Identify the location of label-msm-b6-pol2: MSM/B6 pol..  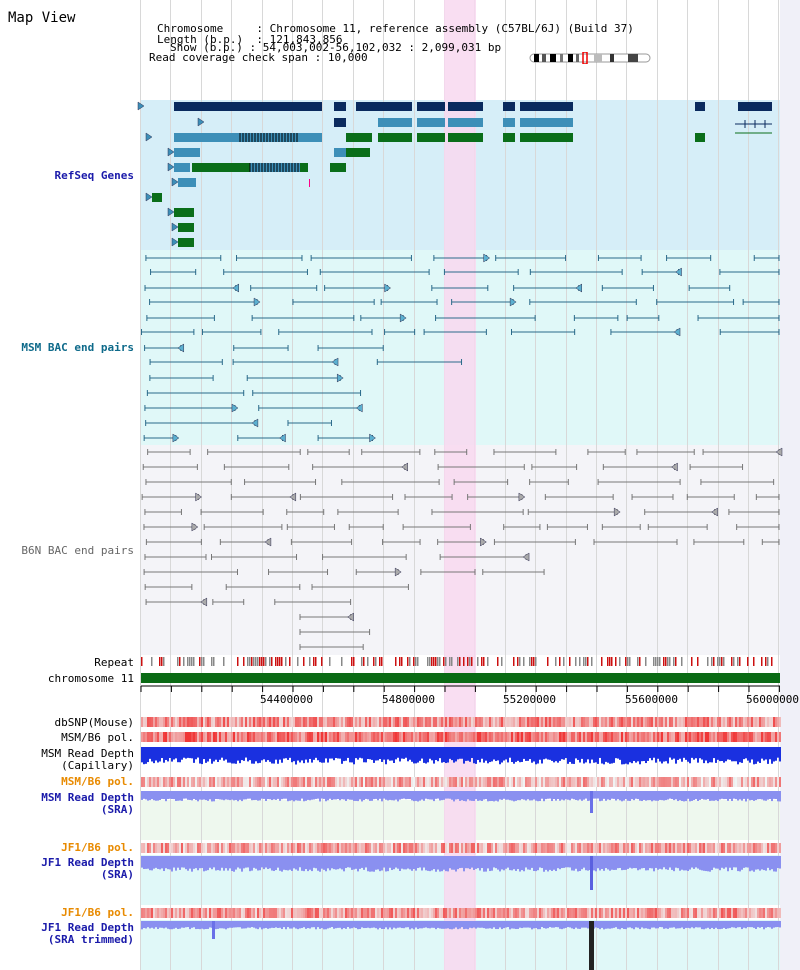
(97, 781).